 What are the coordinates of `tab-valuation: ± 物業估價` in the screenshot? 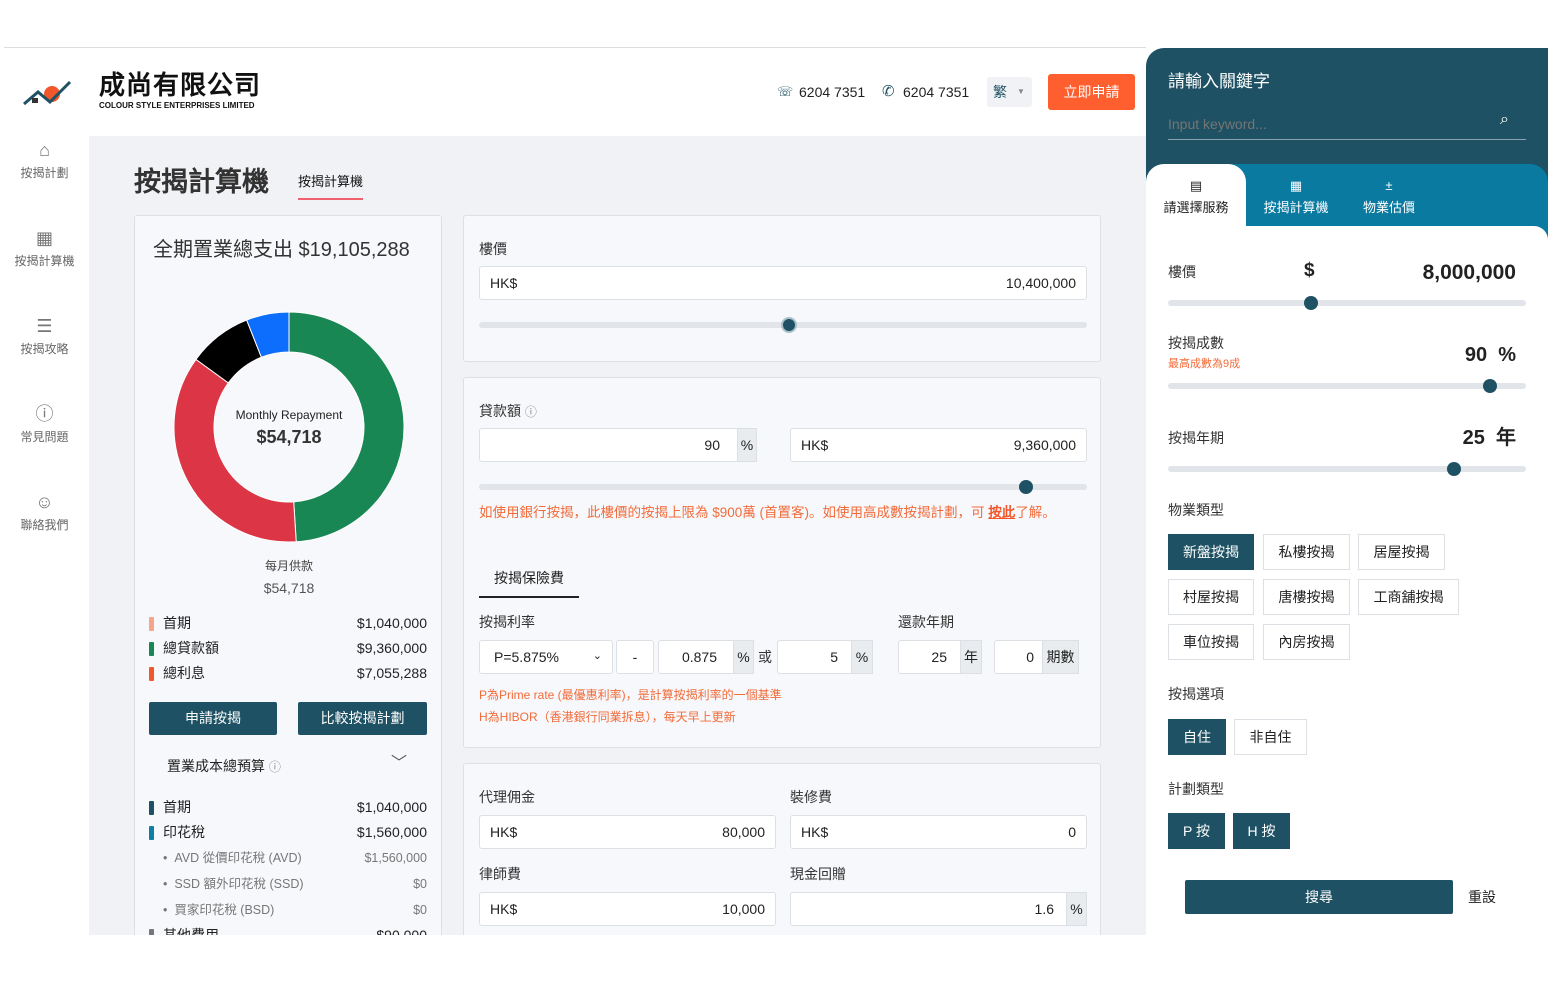 It's located at (1389, 196).